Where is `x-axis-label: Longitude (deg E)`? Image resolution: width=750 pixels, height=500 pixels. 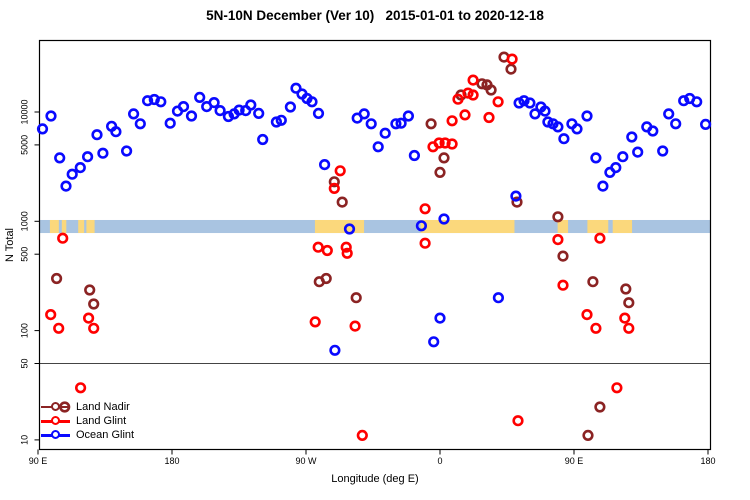
x-axis-label: Longitude (deg E) is located at coordinates (375, 479).